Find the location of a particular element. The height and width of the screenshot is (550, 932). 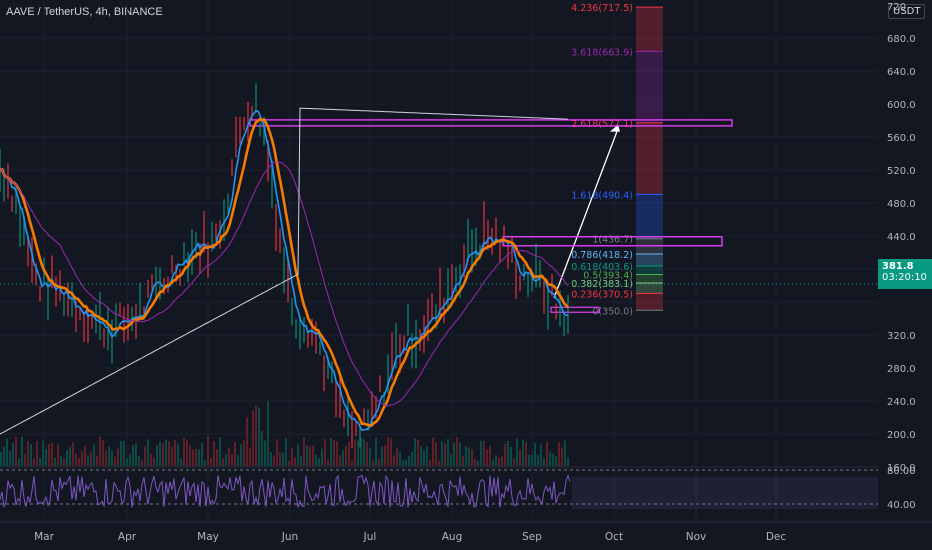

time-axis-label: Jun is located at coordinates (289, 537).